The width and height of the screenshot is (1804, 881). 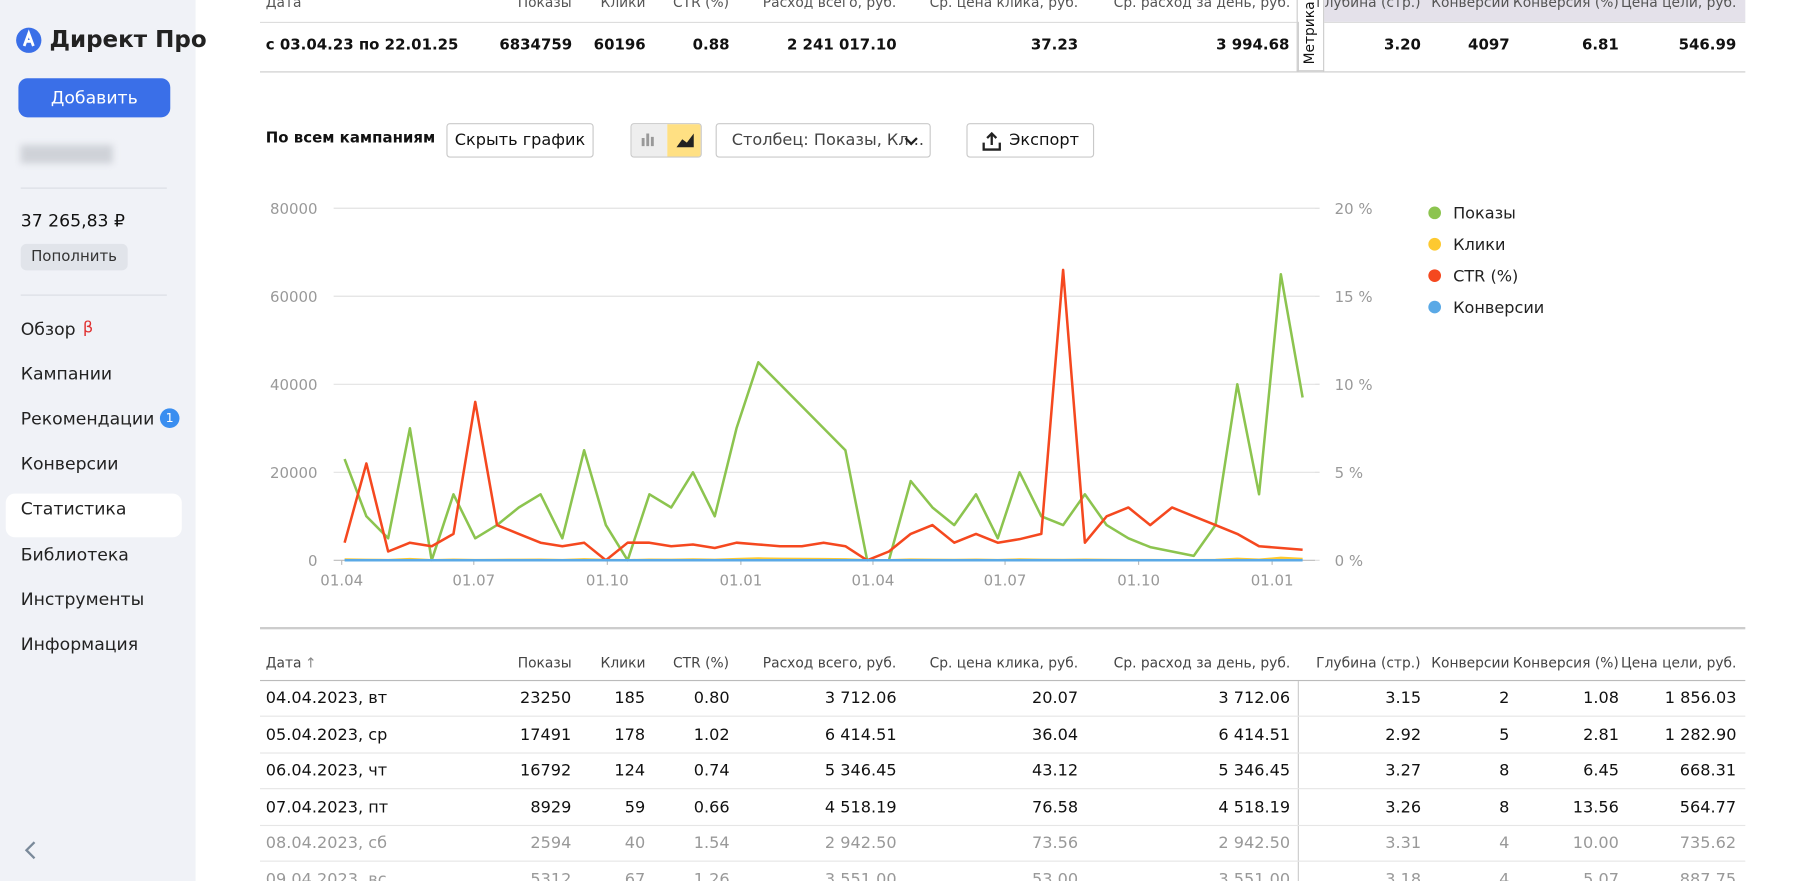 What do you see at coordinates (87, 419) in the screenshot?
I see `menu-item: Рекомендации` at bounding box center [87, 419].